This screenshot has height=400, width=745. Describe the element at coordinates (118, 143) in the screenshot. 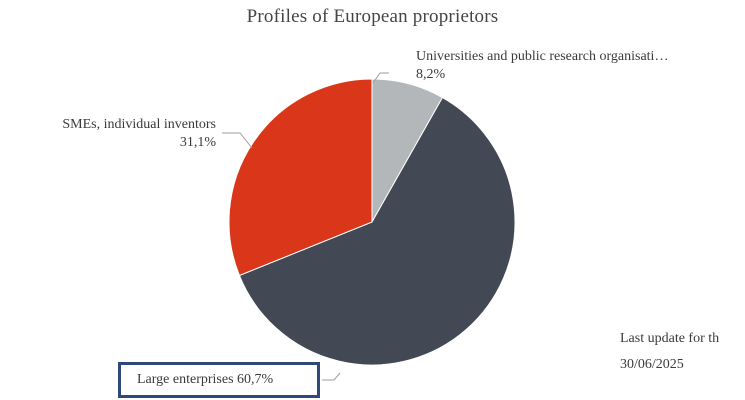

I see `slice-label-smes-value: 31,1%` at that location.